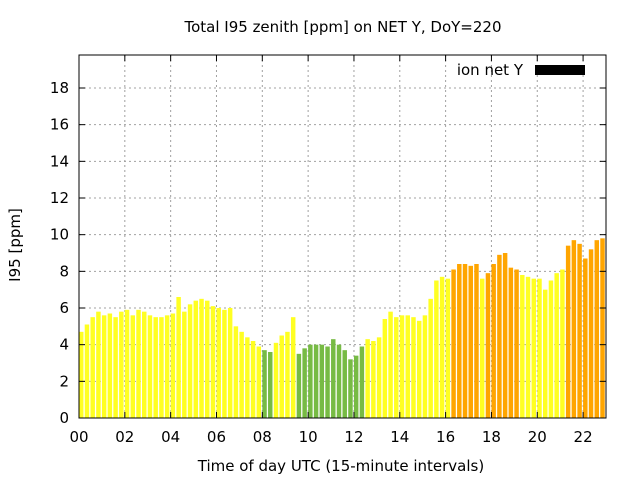 The height and width of the screenshot is (484, 640). I want to click on y-tick-label: 6, so click(64, 308).